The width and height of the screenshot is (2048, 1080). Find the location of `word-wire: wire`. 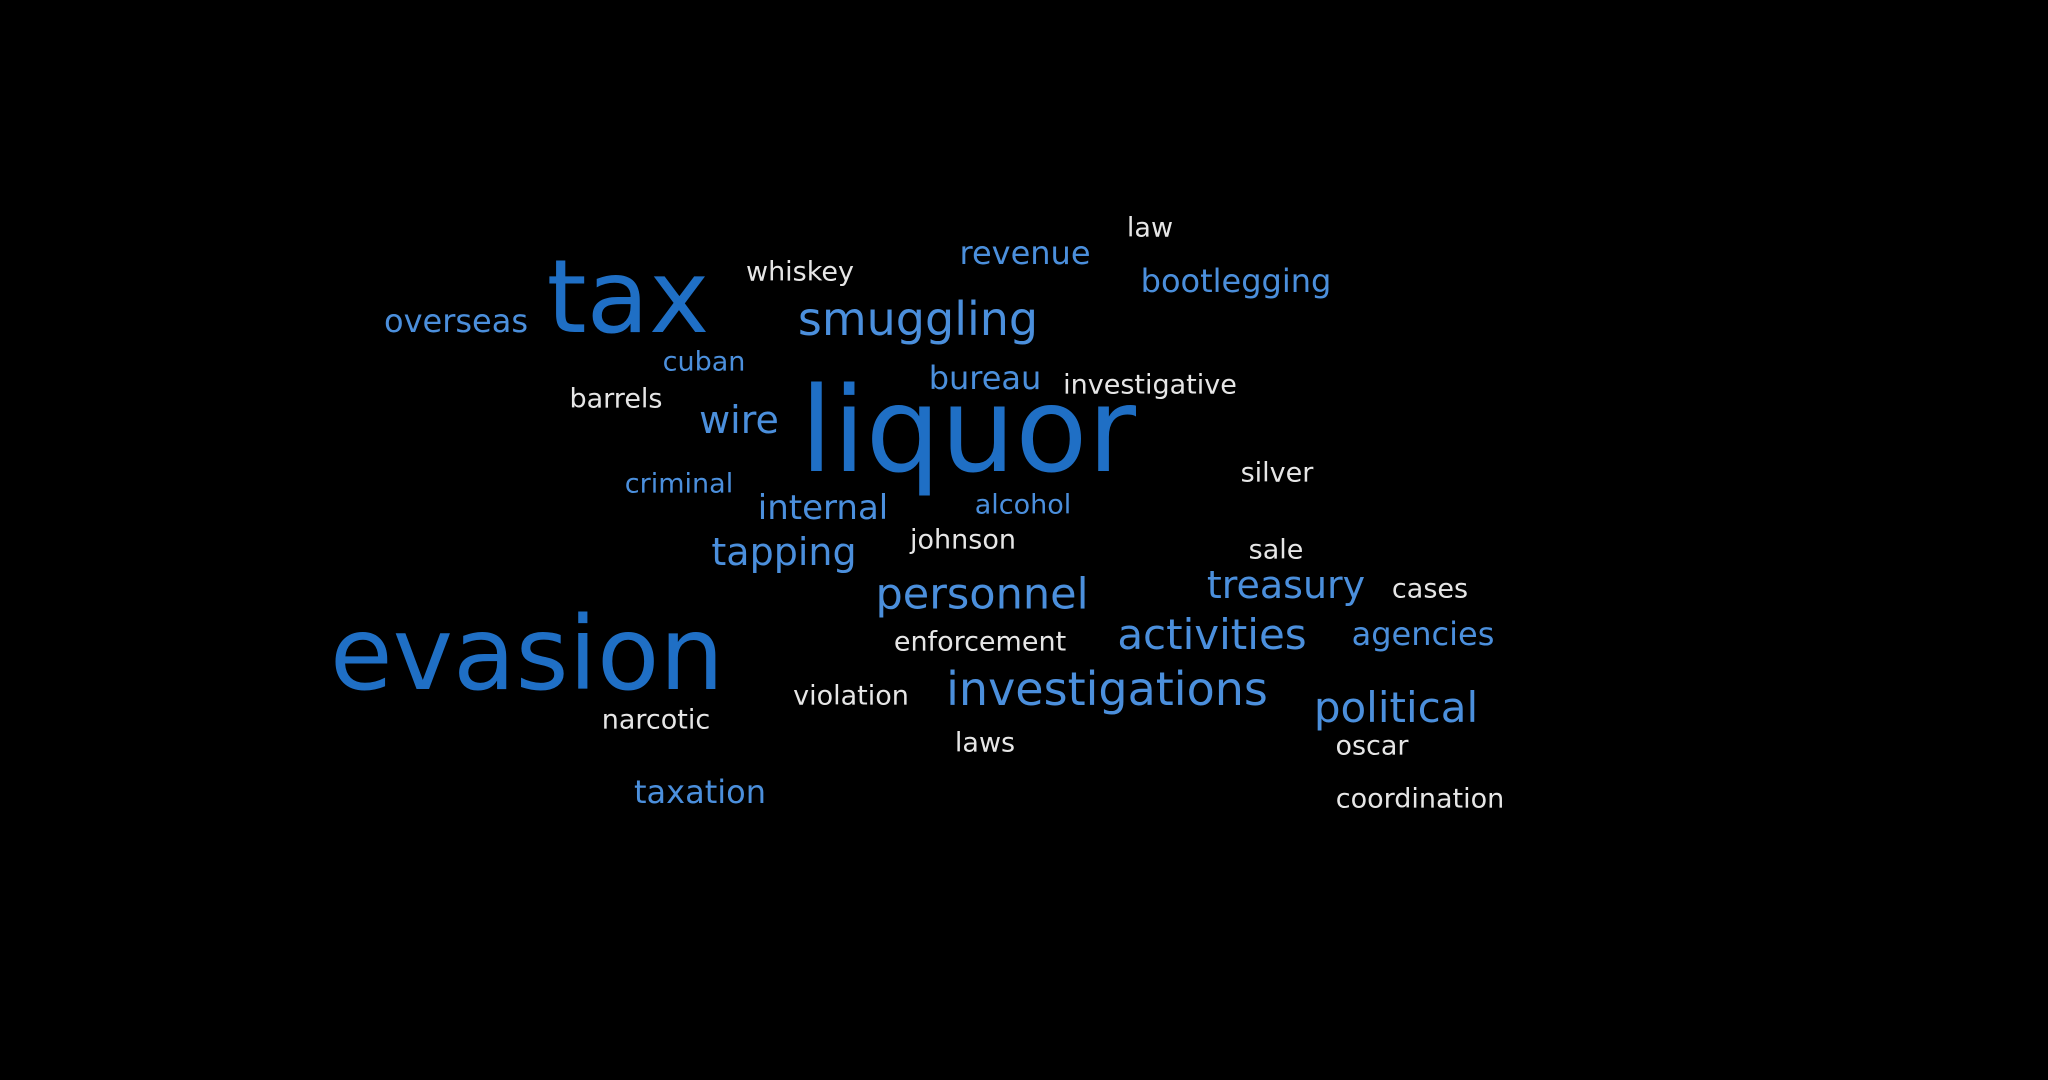

word-wire: wire is located at coordinates (739, 420).